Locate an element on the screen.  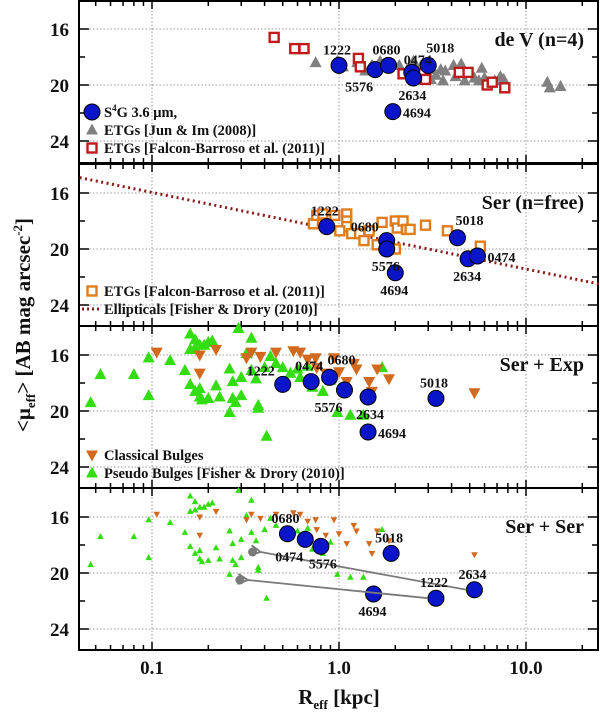
legend-circle-icon is located at coordinates (92, 112).